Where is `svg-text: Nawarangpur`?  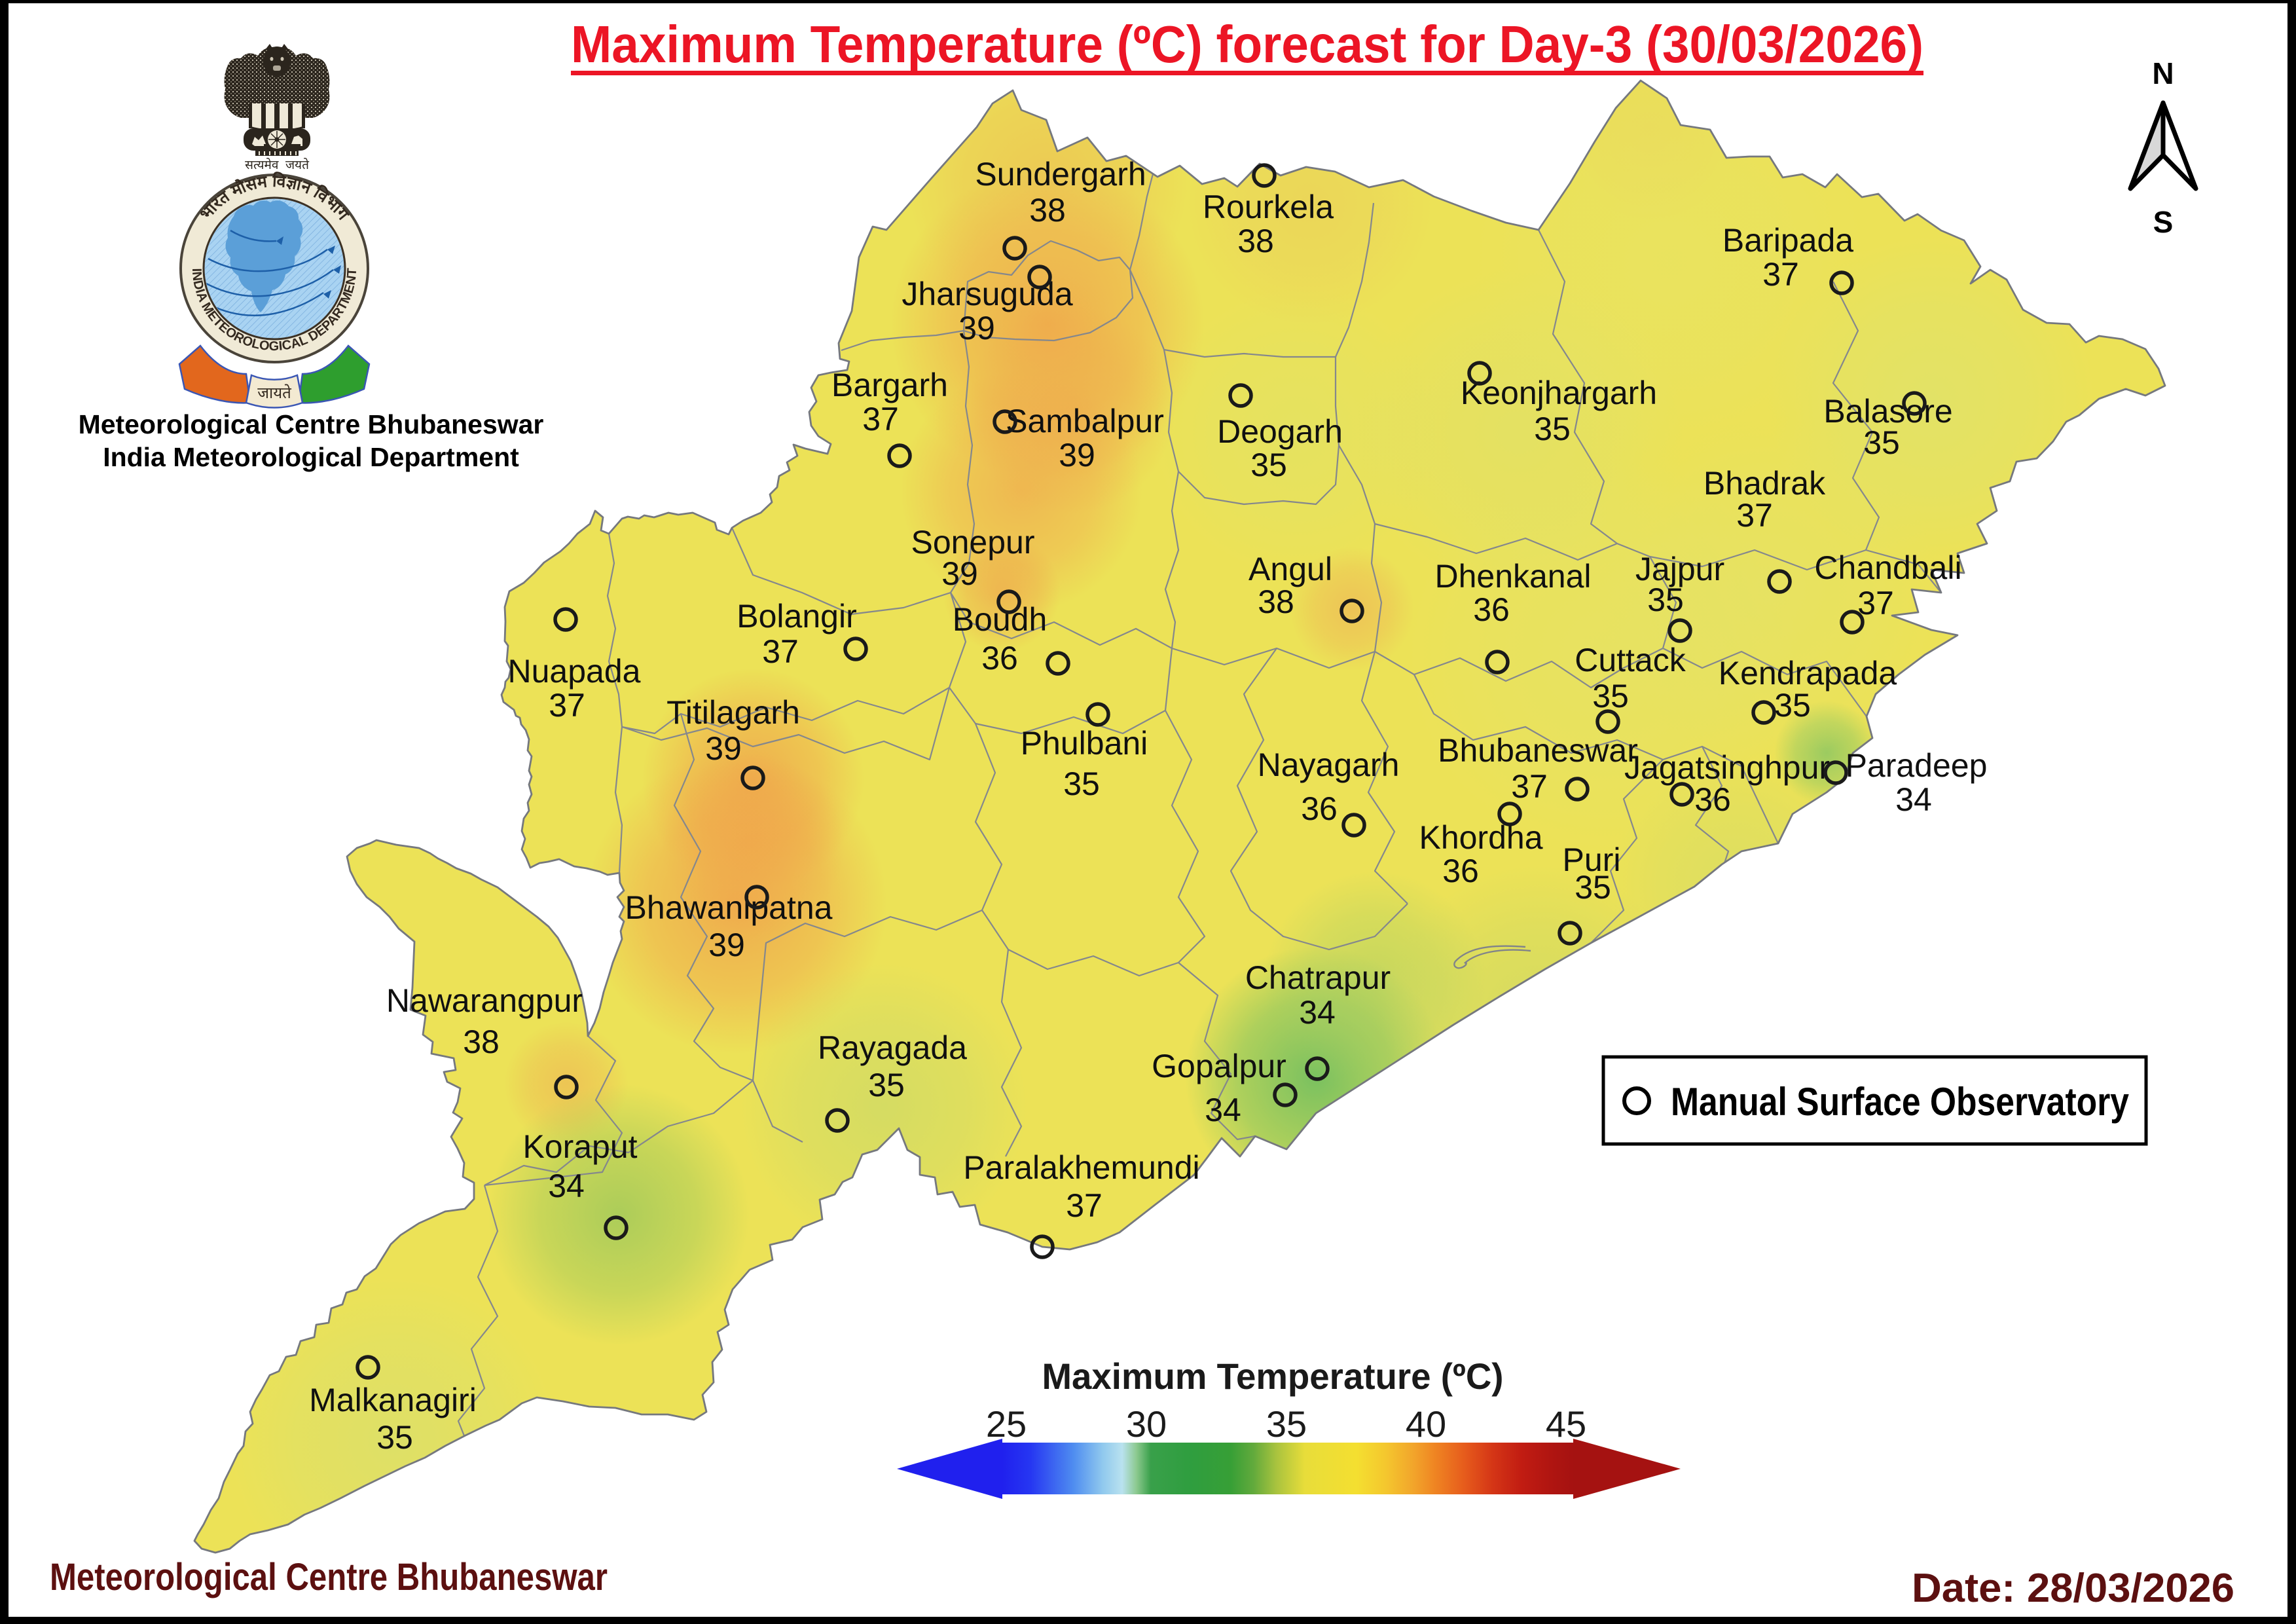 svg-text: Nawarangpur is located at coordinates (484, 1000).